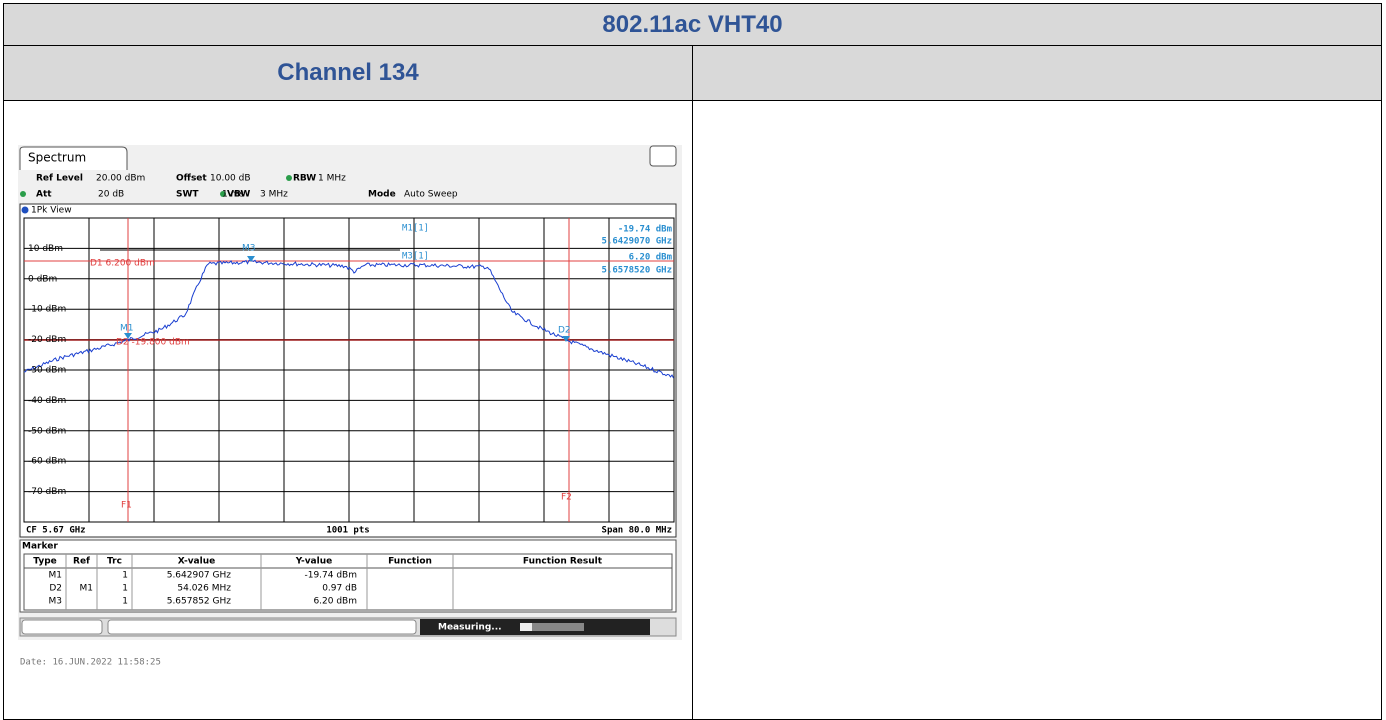  I want to click on footer: 1001 pts, so click(347, 531).